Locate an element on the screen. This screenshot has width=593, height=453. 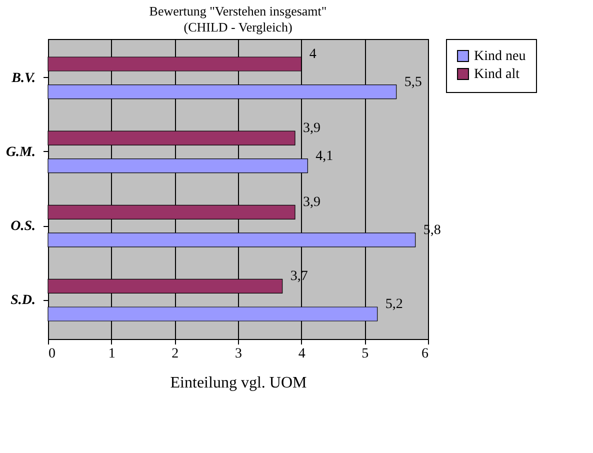
legend-label: Kind neu is located at coordinates (500, 56).